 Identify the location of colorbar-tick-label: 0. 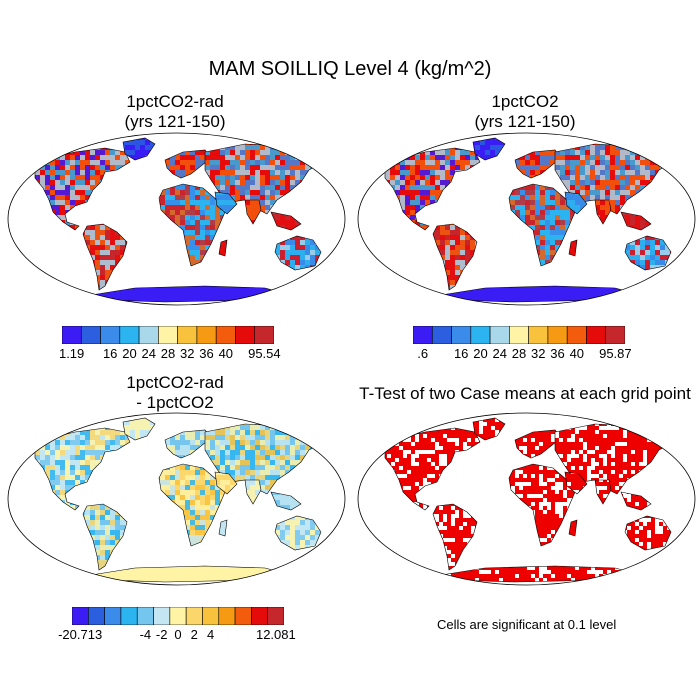
(177, 634).